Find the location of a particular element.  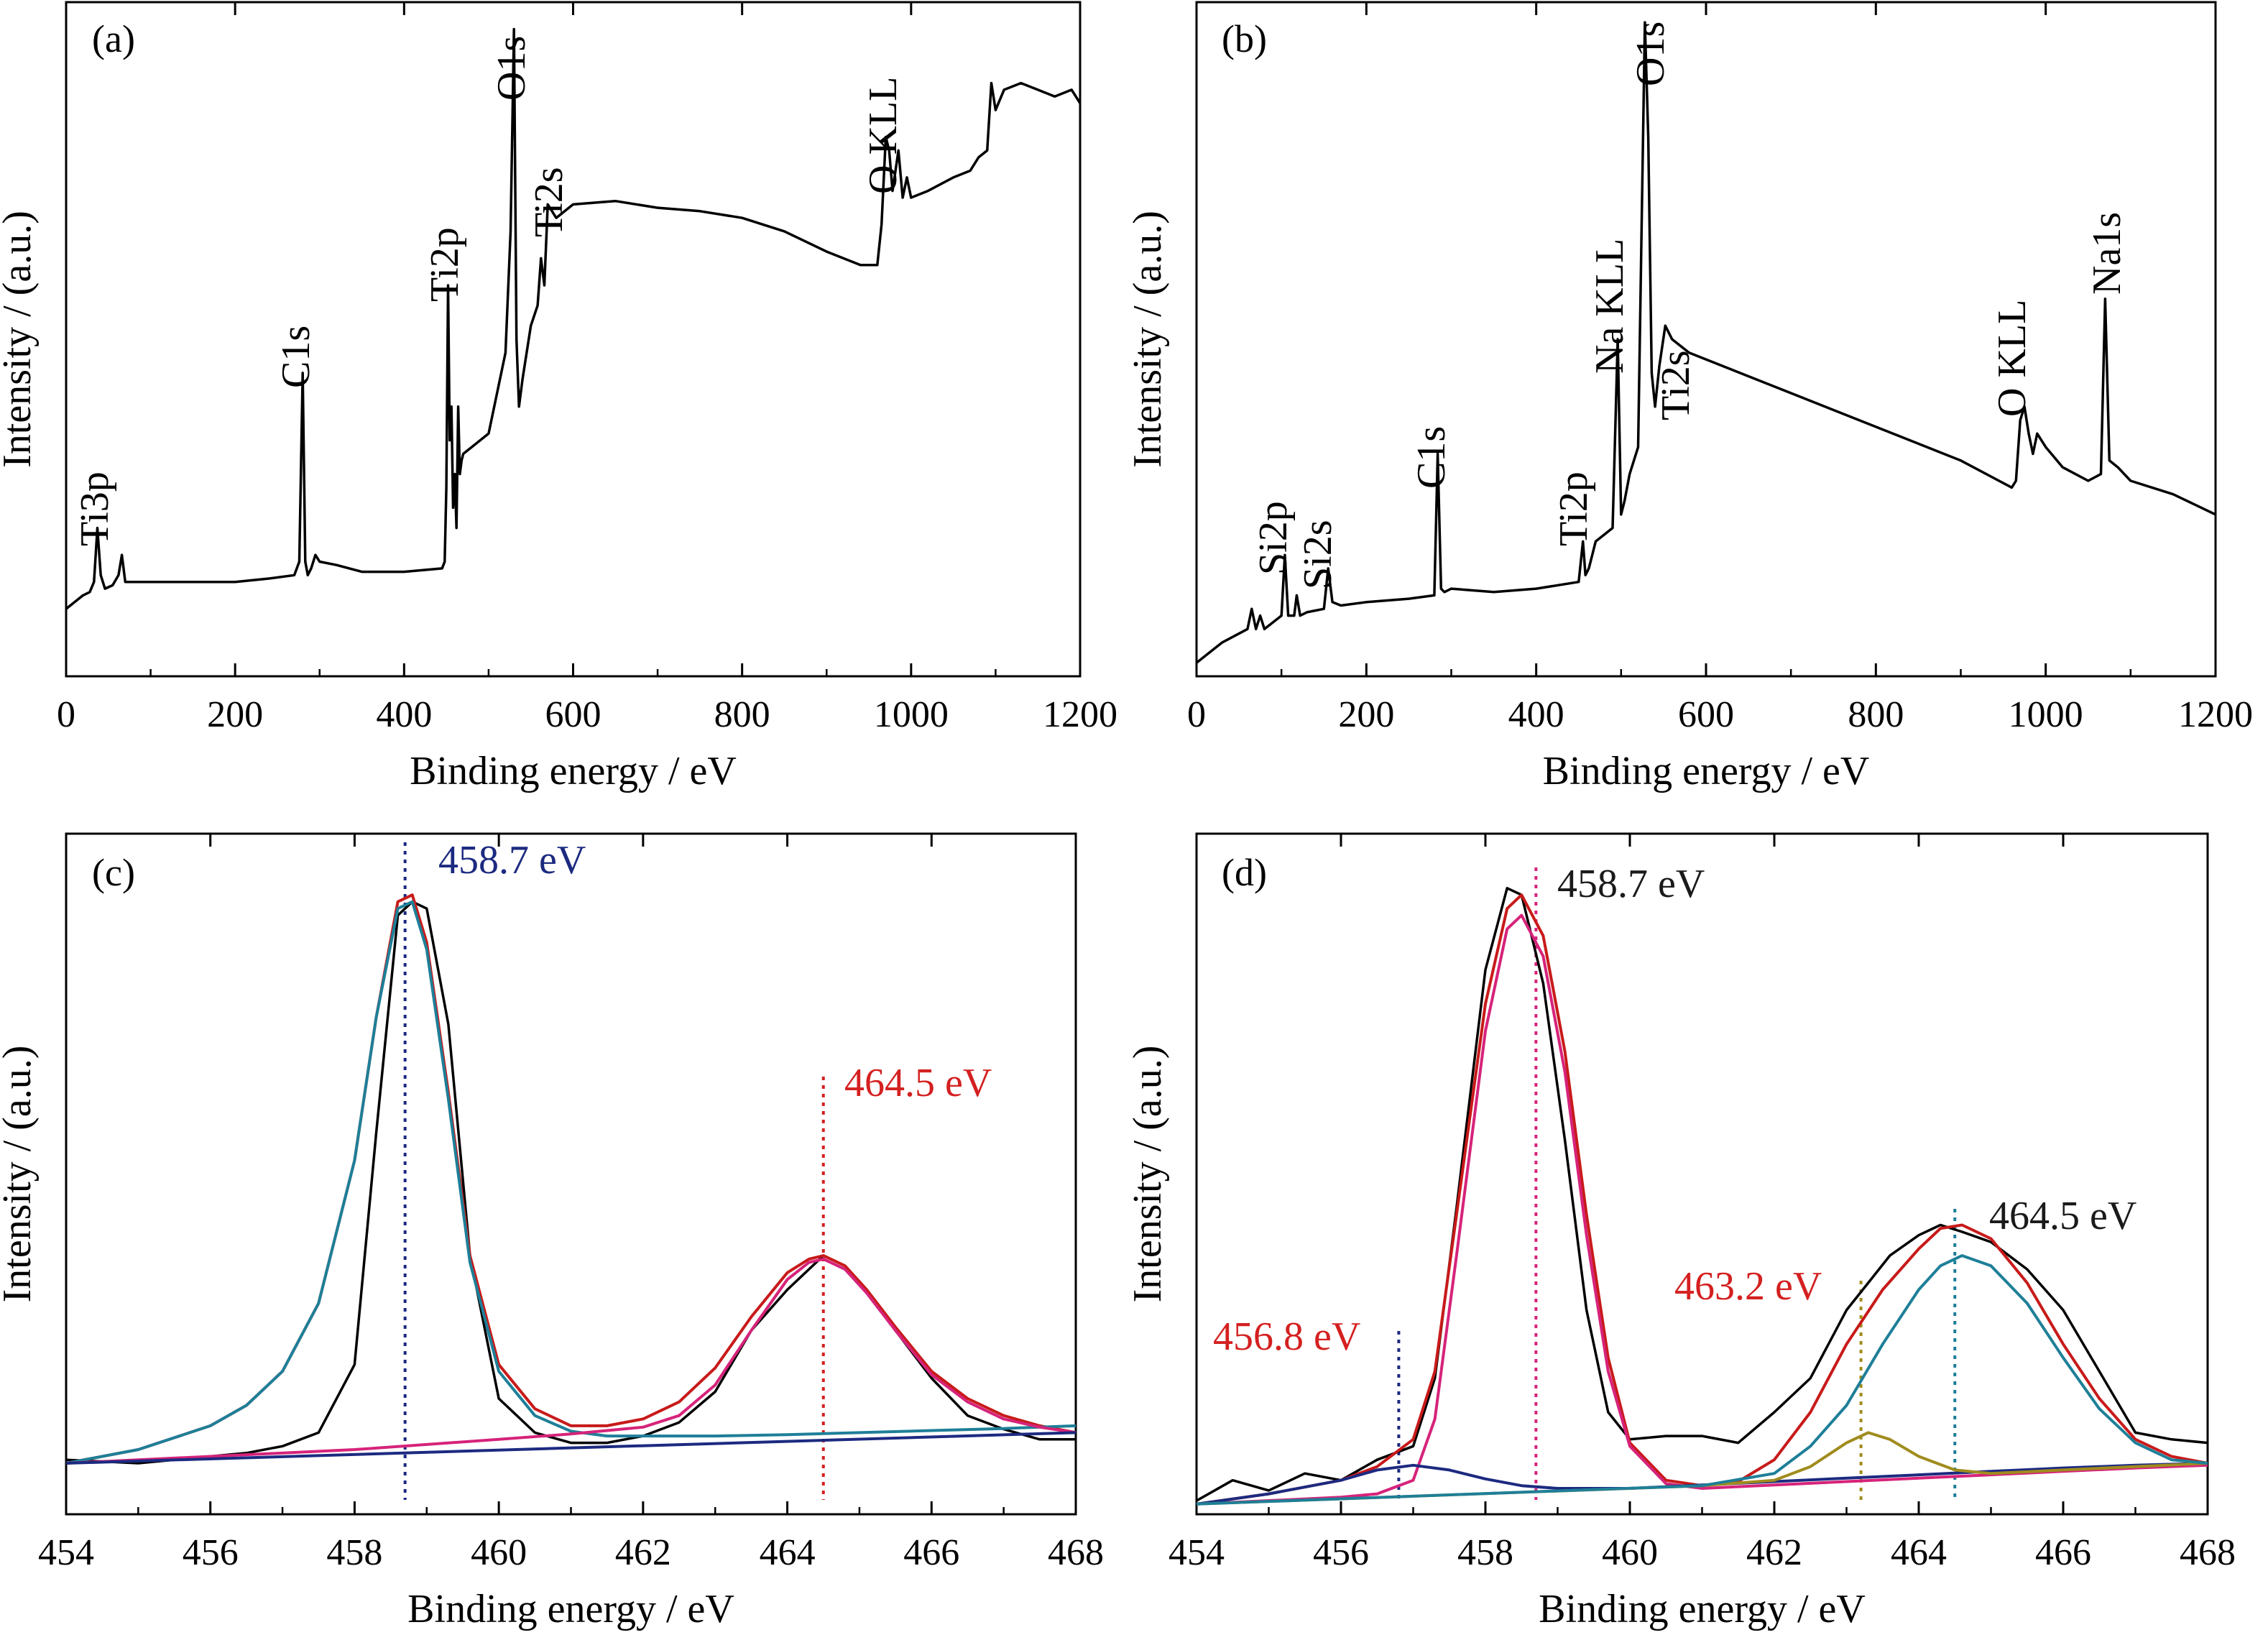

panel-tag: (c) is located at coordinates (114, 872).